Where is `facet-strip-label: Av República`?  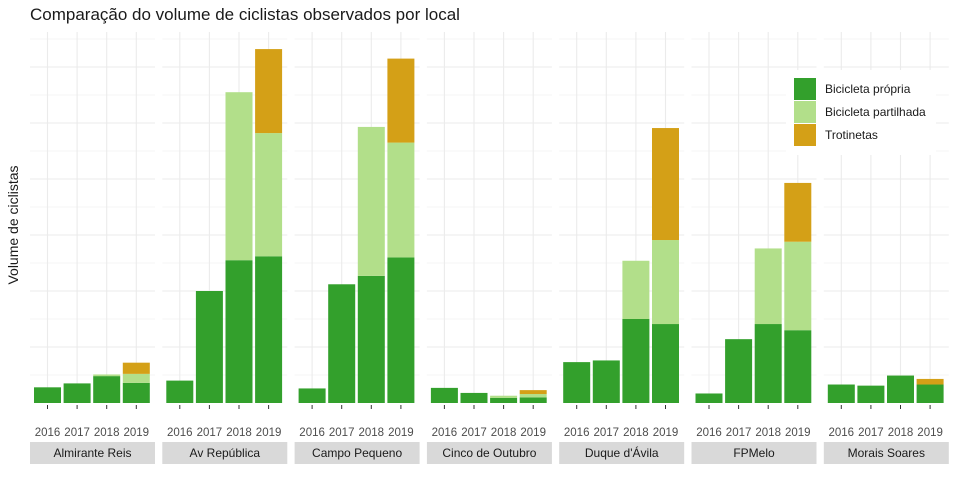
facet-strip-label: Av República is located at coordinates (225, 453).